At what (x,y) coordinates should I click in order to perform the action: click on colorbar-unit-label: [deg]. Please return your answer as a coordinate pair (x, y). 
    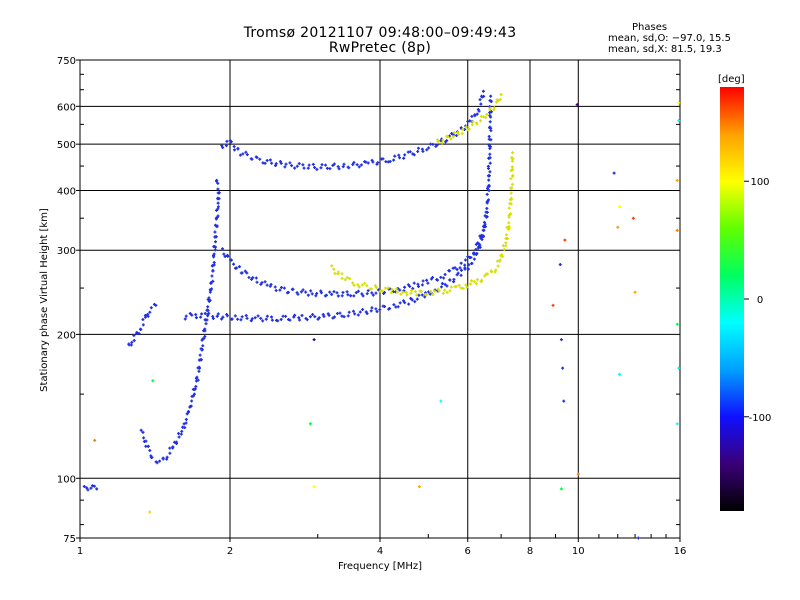
    Looking at the image, I should click on (731, 79).